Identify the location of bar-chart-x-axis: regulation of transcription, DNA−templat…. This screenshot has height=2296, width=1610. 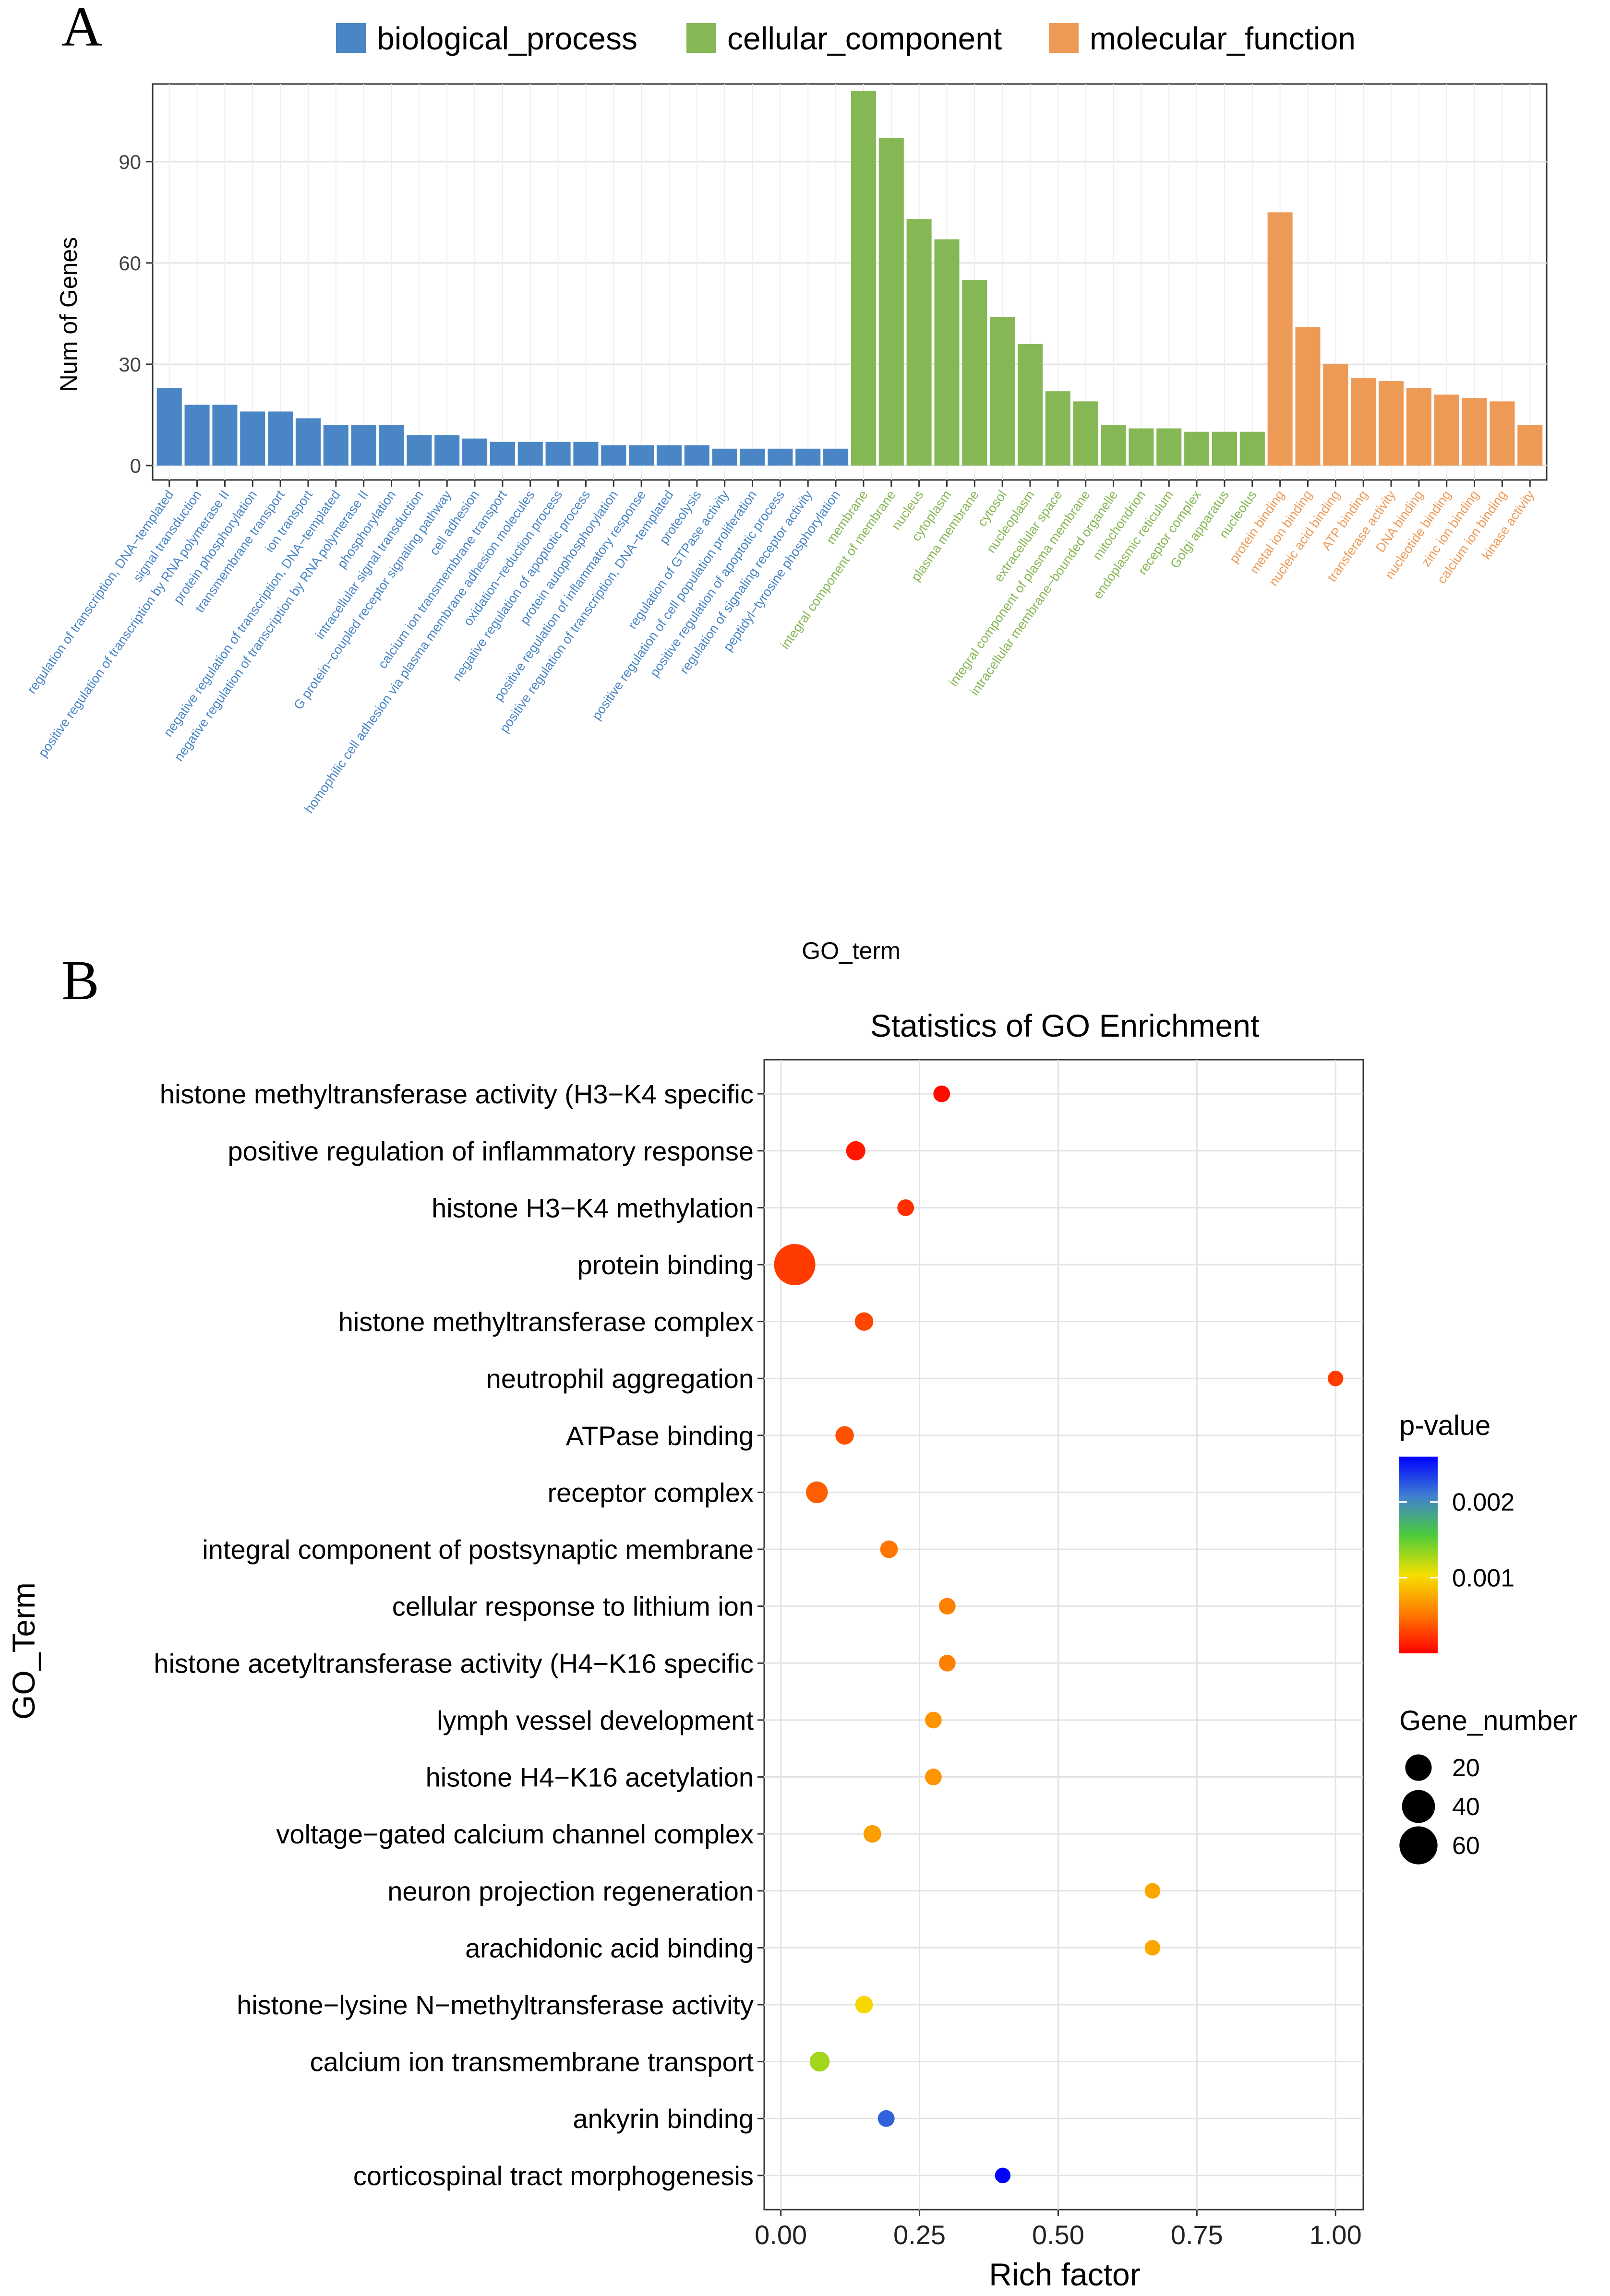
(781, 648).